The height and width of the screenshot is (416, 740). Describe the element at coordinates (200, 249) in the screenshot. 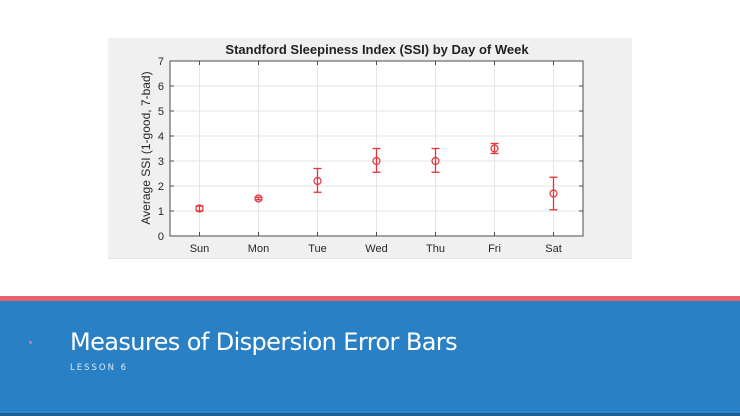

I see `x-tick-label: Sun` at that location.